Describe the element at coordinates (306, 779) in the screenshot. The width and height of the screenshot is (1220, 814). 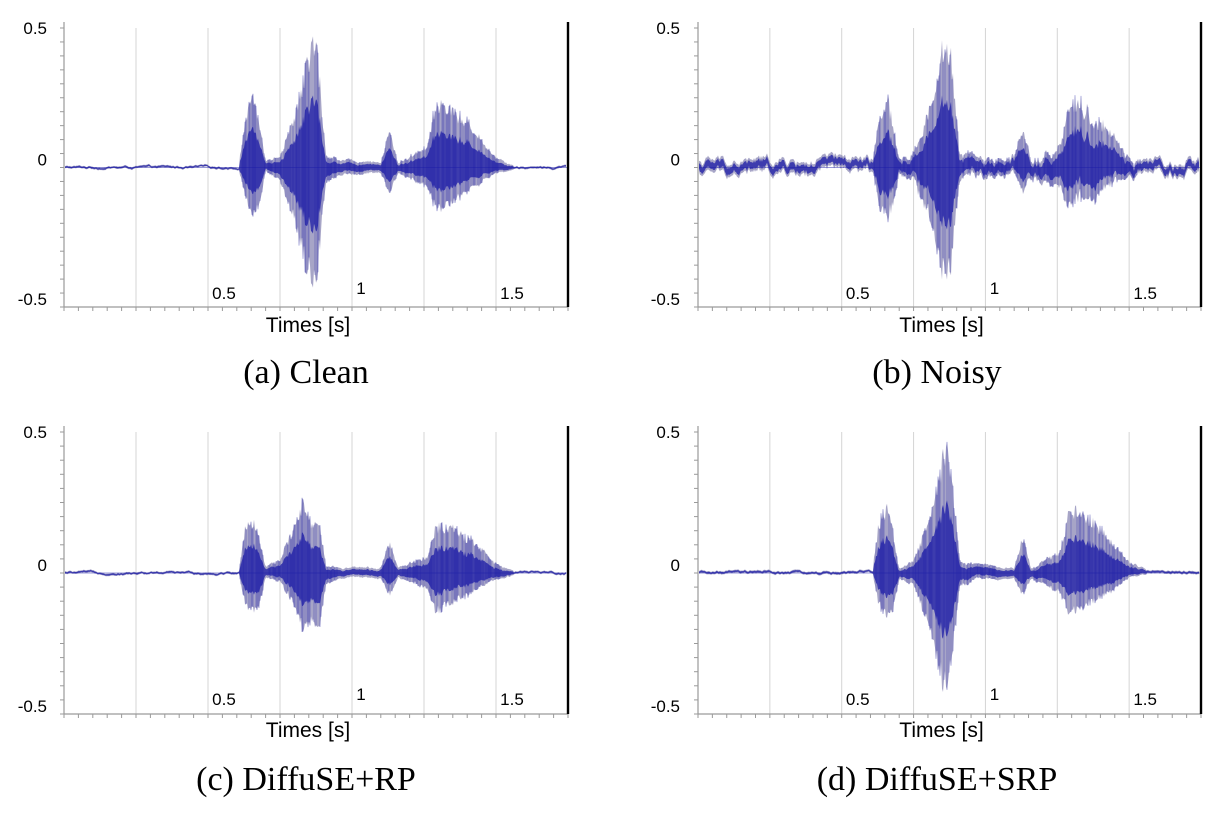
I see `panel-caption: (c) DiffuSE+RP` at that location.